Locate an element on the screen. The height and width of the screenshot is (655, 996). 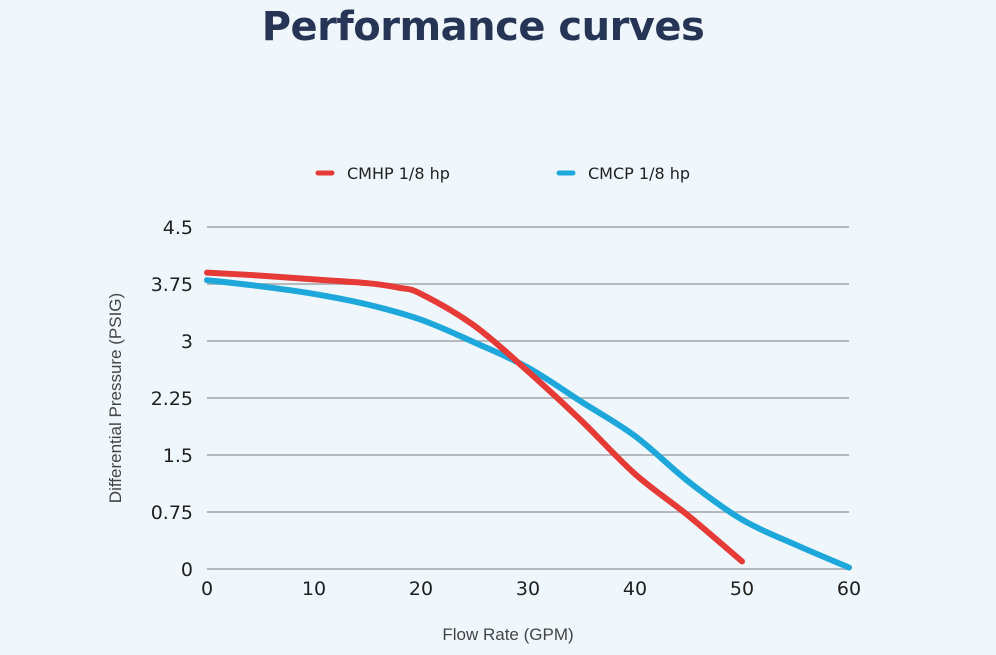
x-tick-label: 0 is located at coordinates (207, 589).